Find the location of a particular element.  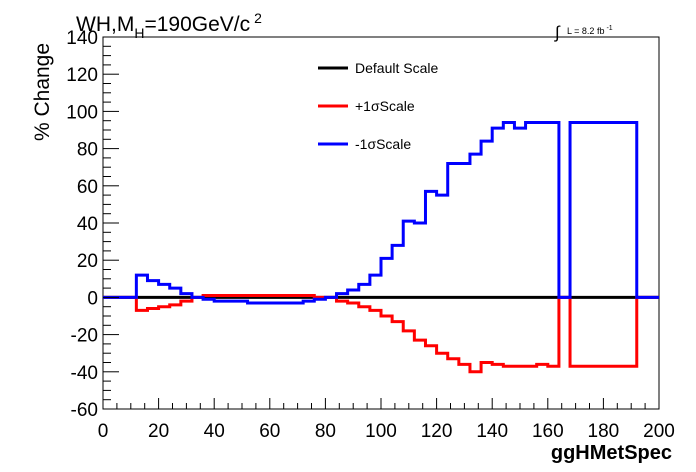

x-tick-label: 120 is located at coordinates (437, 431).